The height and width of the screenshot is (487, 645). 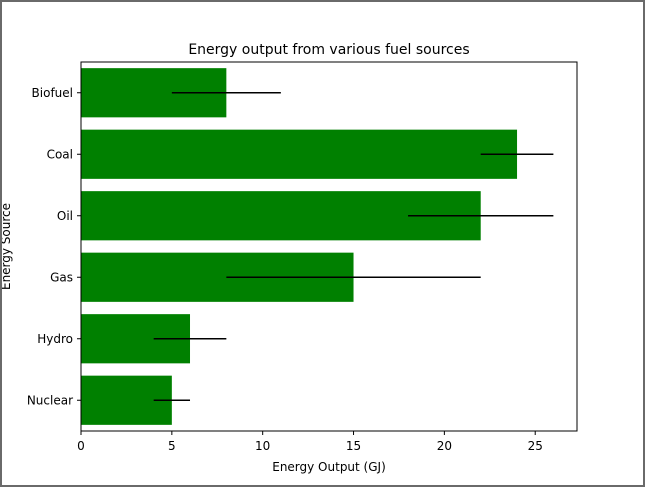 I want to click on y-tick-label-biofuel: Biofuel, so click(x=52, y=93).